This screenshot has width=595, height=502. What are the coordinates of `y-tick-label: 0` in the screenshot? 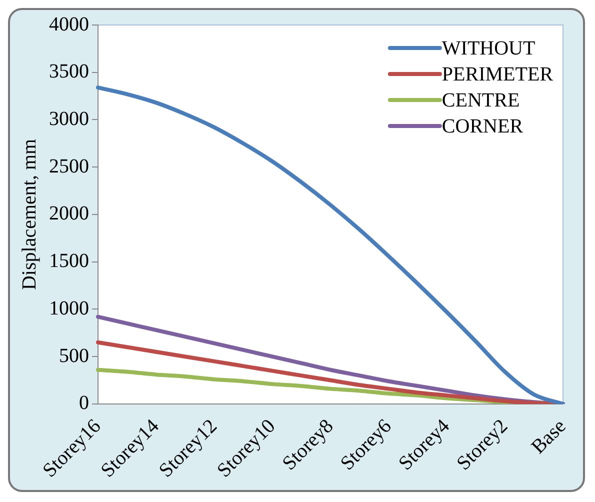 It's located at (84, 403).